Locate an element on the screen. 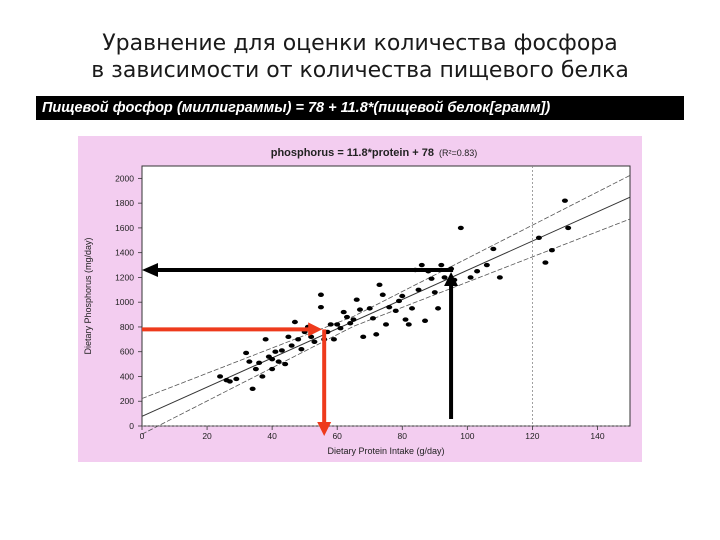 Image resolution: width=720 pixels, height=540 pixels. annotation-arrows is located at coordinates (300, 349).